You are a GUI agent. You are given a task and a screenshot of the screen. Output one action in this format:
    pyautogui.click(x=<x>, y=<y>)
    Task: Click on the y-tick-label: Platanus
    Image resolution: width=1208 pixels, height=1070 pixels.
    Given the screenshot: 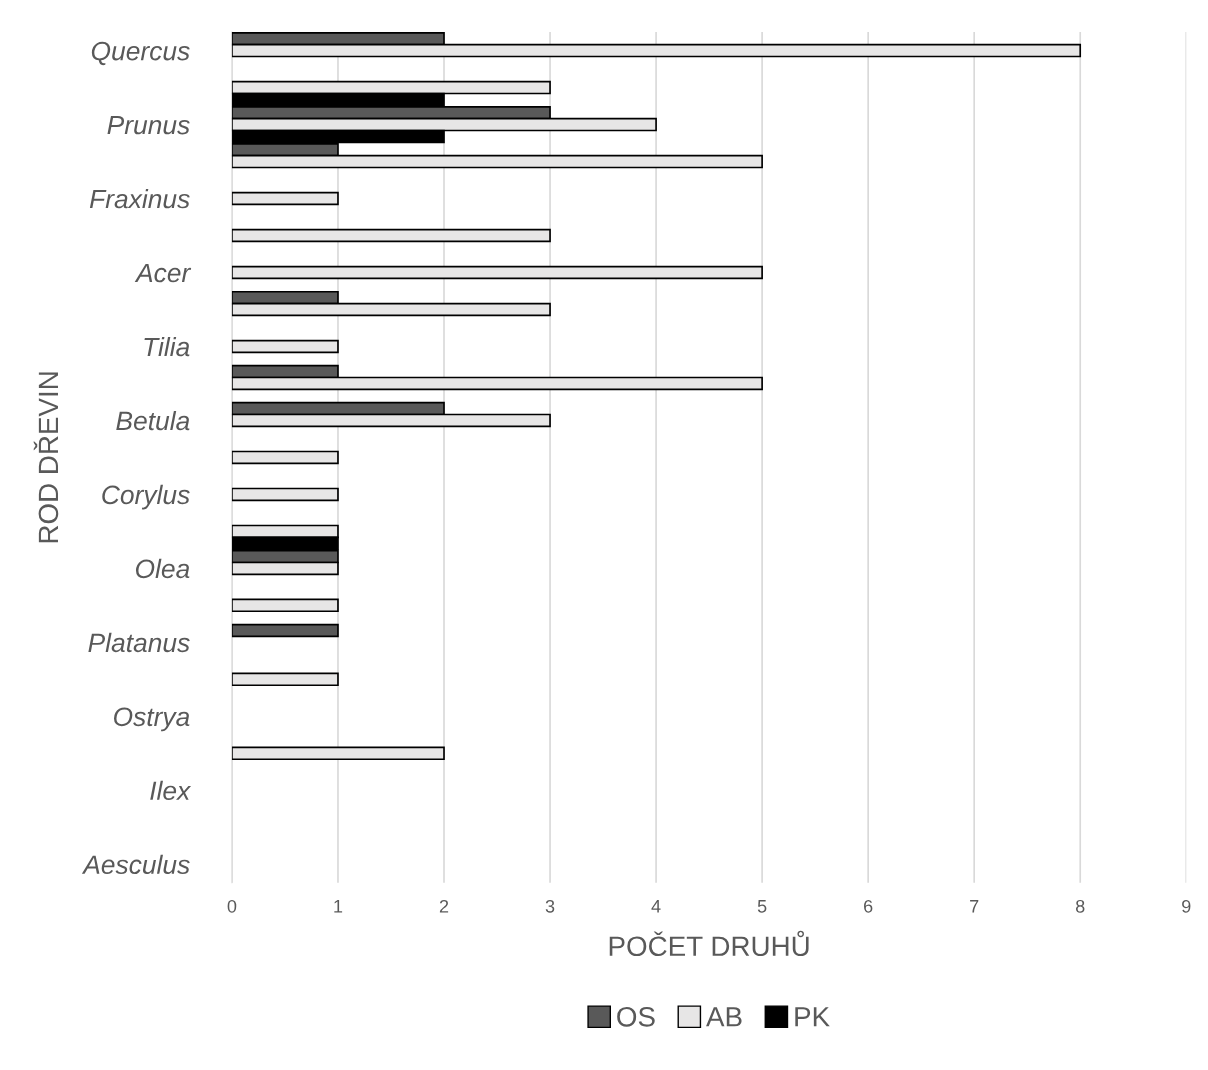 What is the action you would take?
    pyautogui.click(x=139, y=642)
    